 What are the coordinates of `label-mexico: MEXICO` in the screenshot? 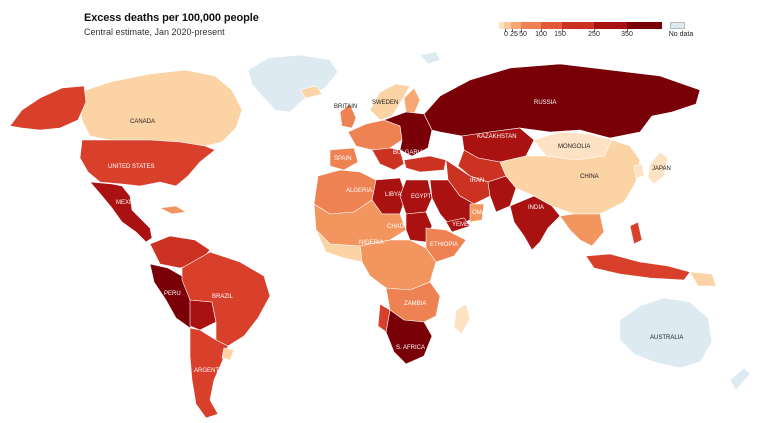 It's located at (128, 203).